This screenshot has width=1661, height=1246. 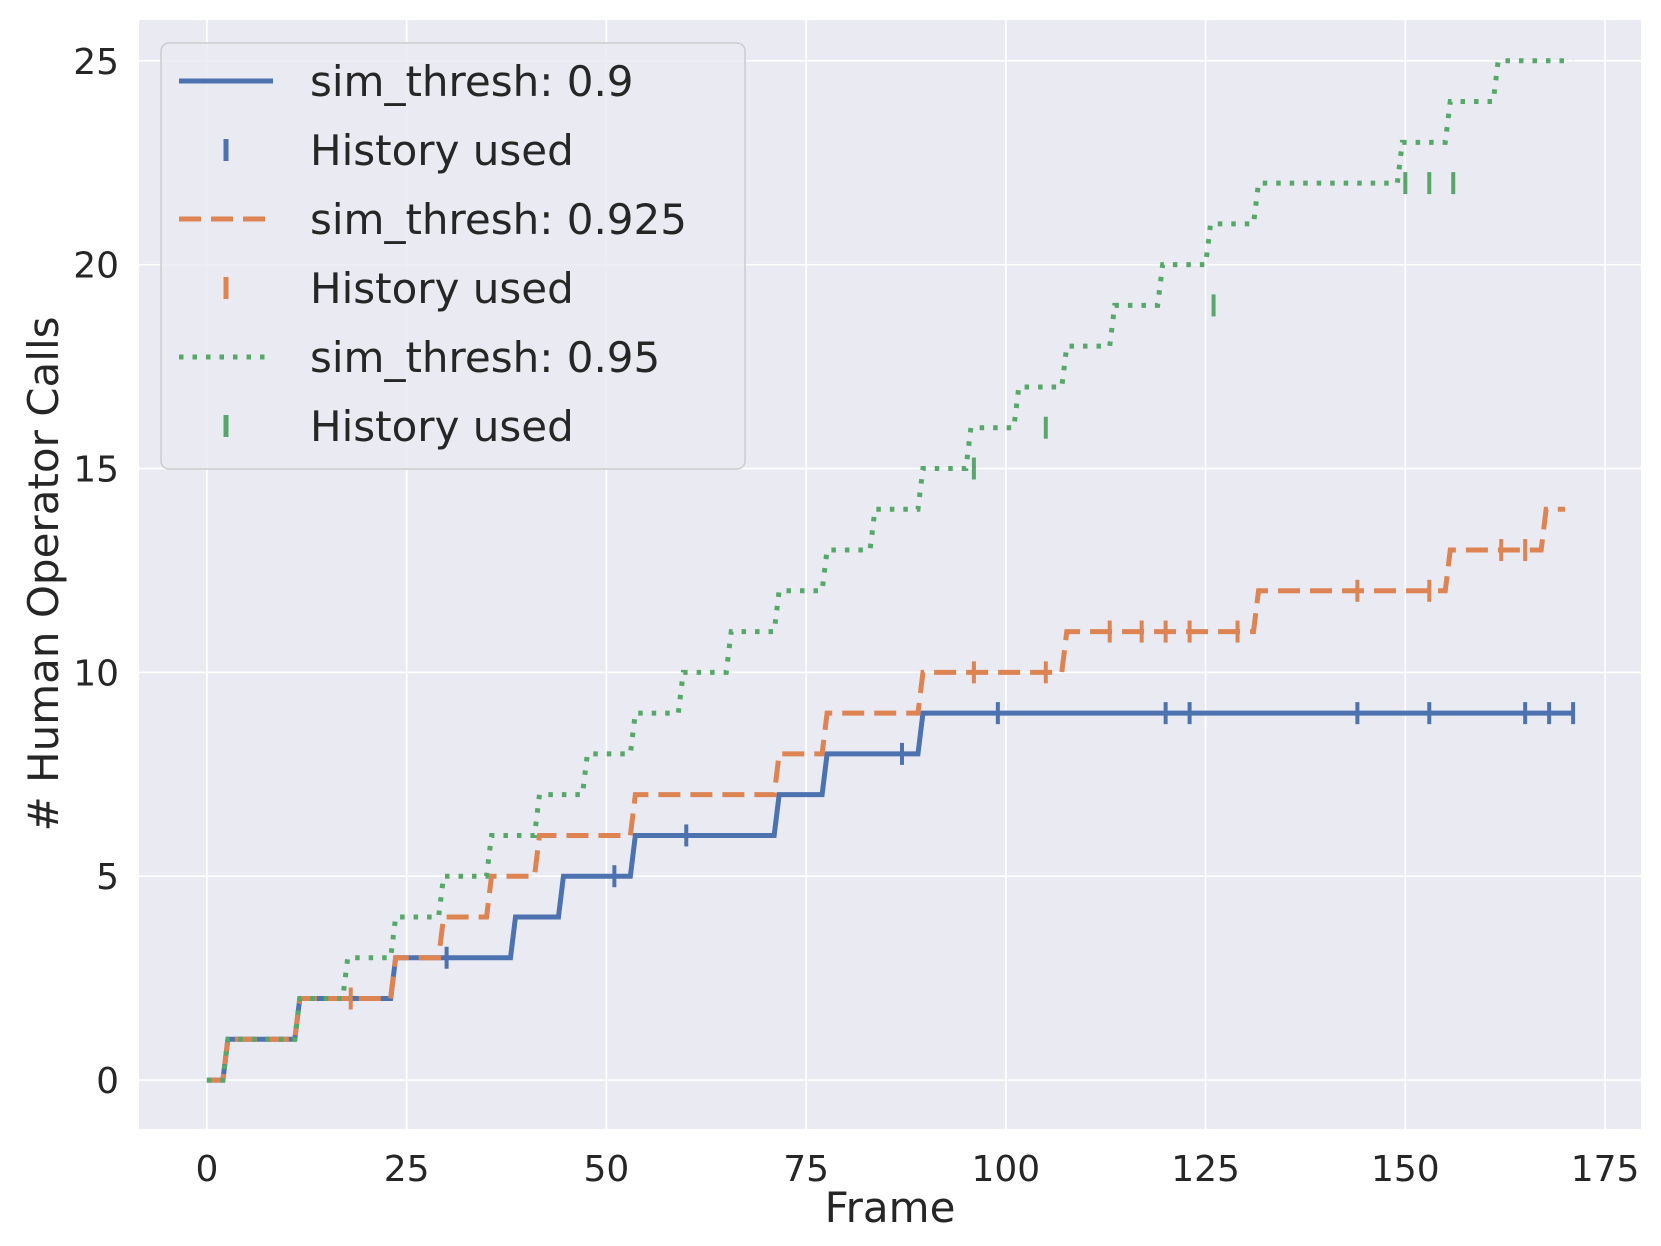 I want to click on x-tick-label-150: 150, so click(x=1405, y=1169).